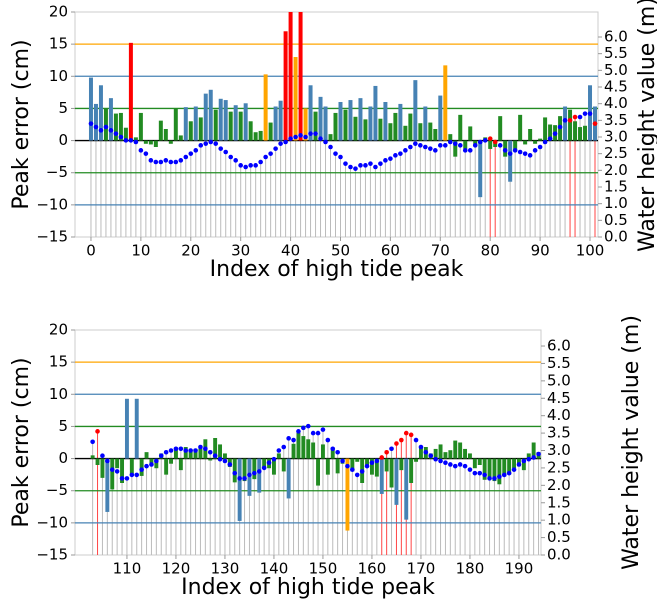 The height and width of the screenshot is (602, 657). What do you see at coordinates (58, 76) in the screenshot?
I see `y-tick-label: 10` at bounding box center [58, 76].